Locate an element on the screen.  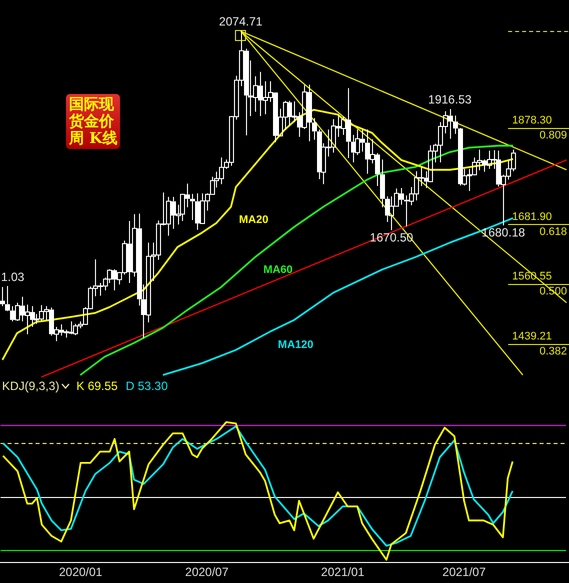
annotation: 0.382 is located at coordinates (553, 351).